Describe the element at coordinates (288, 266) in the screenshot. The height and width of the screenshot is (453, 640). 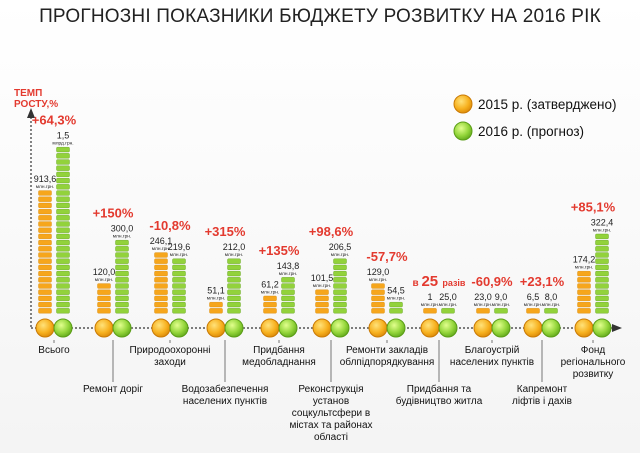
I see `value-label-2016: 143,8` at that location.